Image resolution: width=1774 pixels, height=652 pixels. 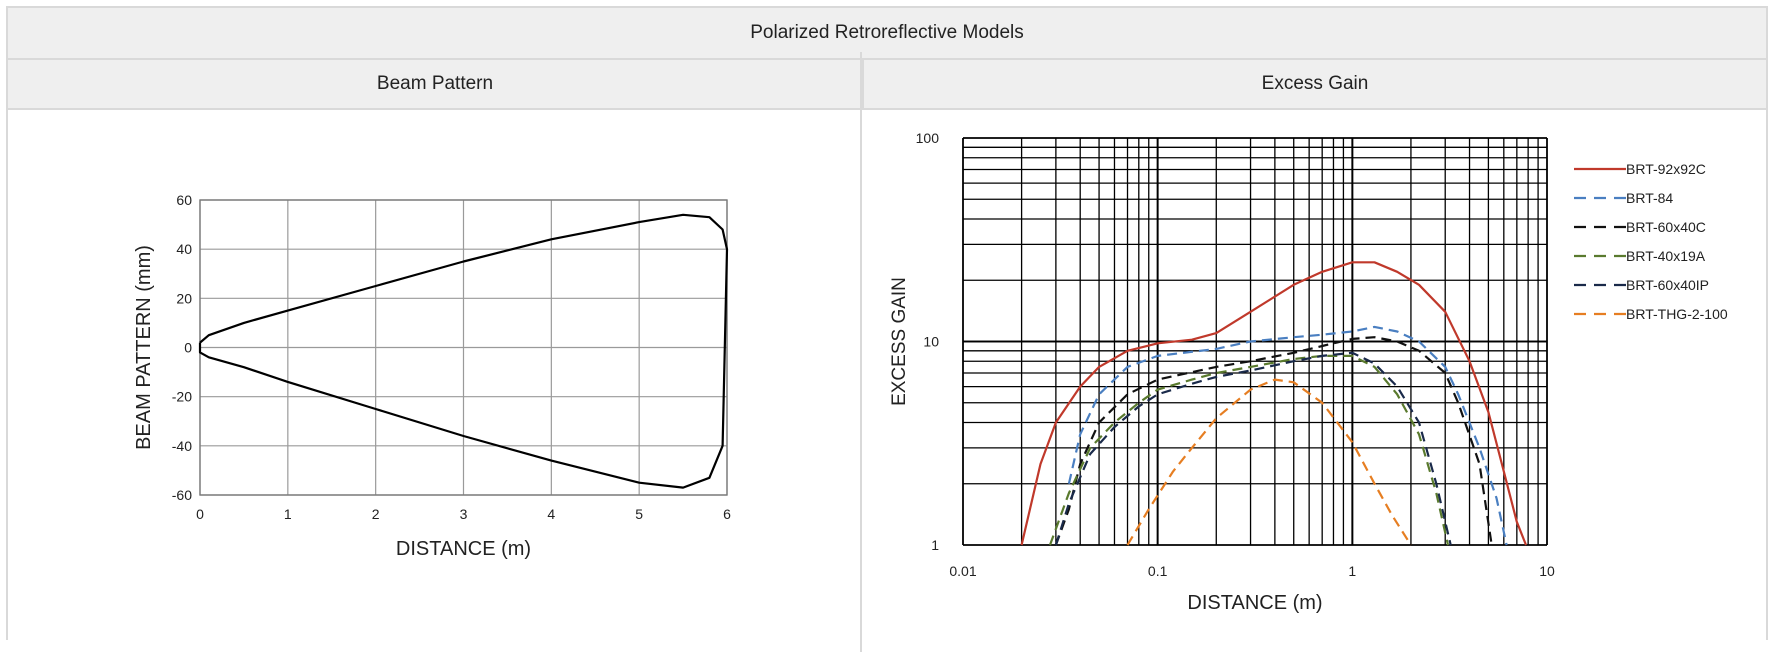 I want to click on y-tick-label: 40, so click(x=184, y=249).